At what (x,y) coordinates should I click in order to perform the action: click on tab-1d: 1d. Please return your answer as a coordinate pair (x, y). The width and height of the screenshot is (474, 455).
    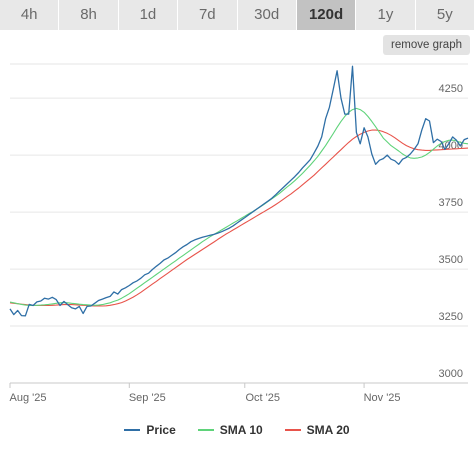
    Looking at the image, I should click on (148, 15).